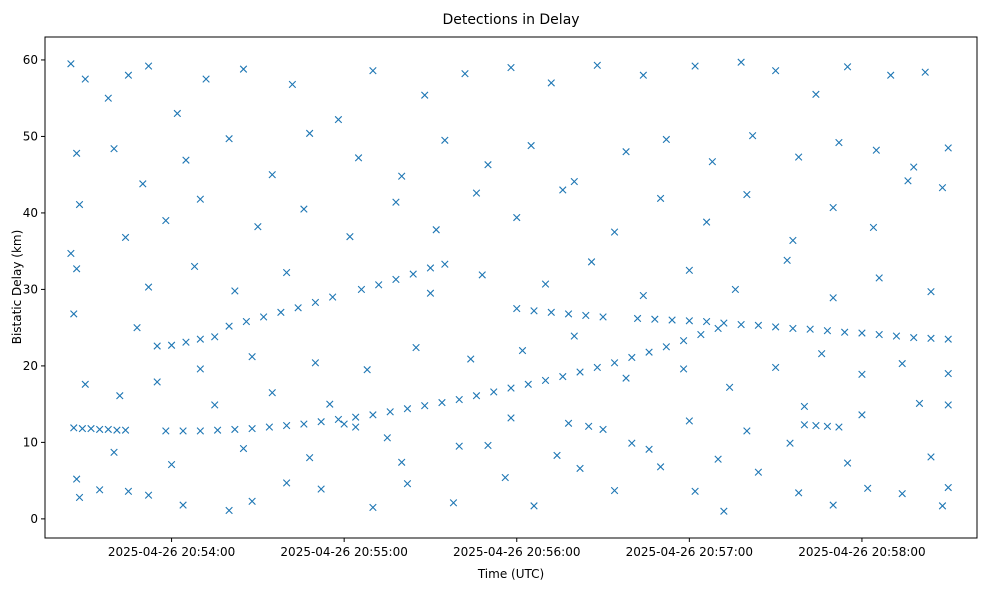 Image resolution: width=989 pixels, height=594 pixels. What do you see at coordinates (510, 20) in the screenshot?
I see `chart-title: Detections in Delay` at bounding box center [510, 20].